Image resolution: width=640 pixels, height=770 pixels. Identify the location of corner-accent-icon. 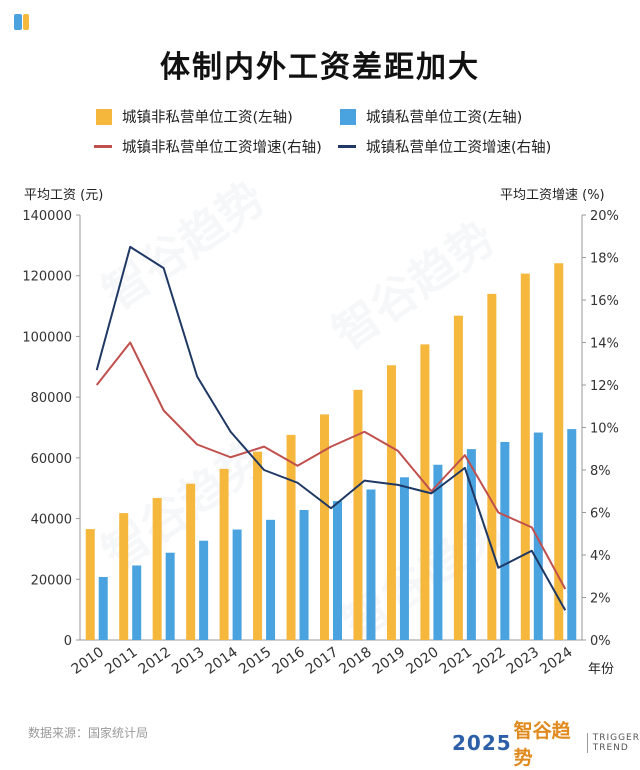
(27, 22).